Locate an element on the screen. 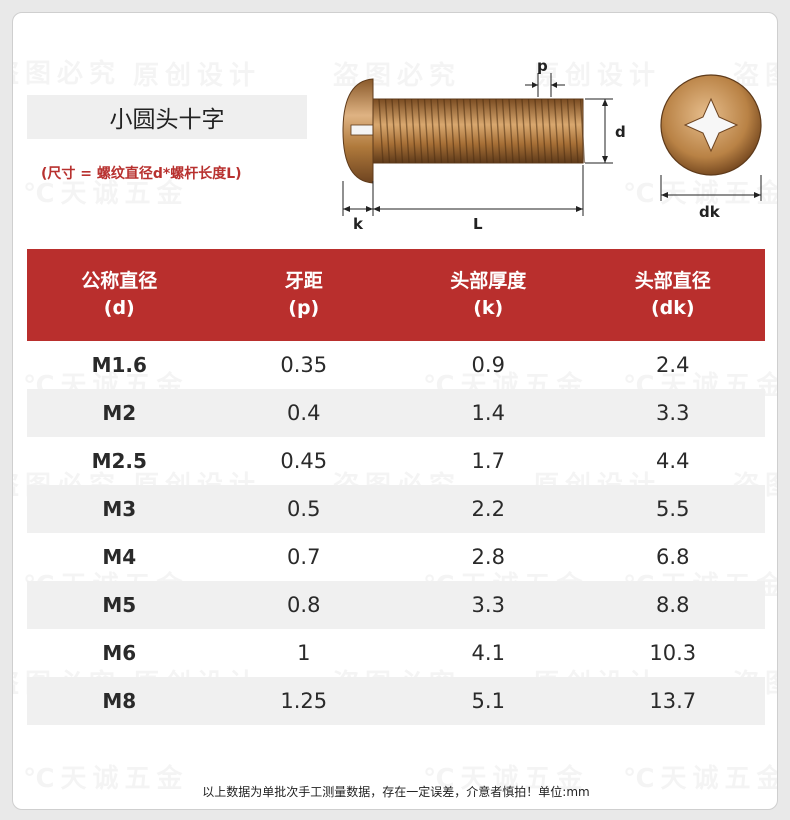 The width and height of the screenshot is (790, 820). table-row: M2 0.4 1.4 3.3 is located at coordinates (396, 413).